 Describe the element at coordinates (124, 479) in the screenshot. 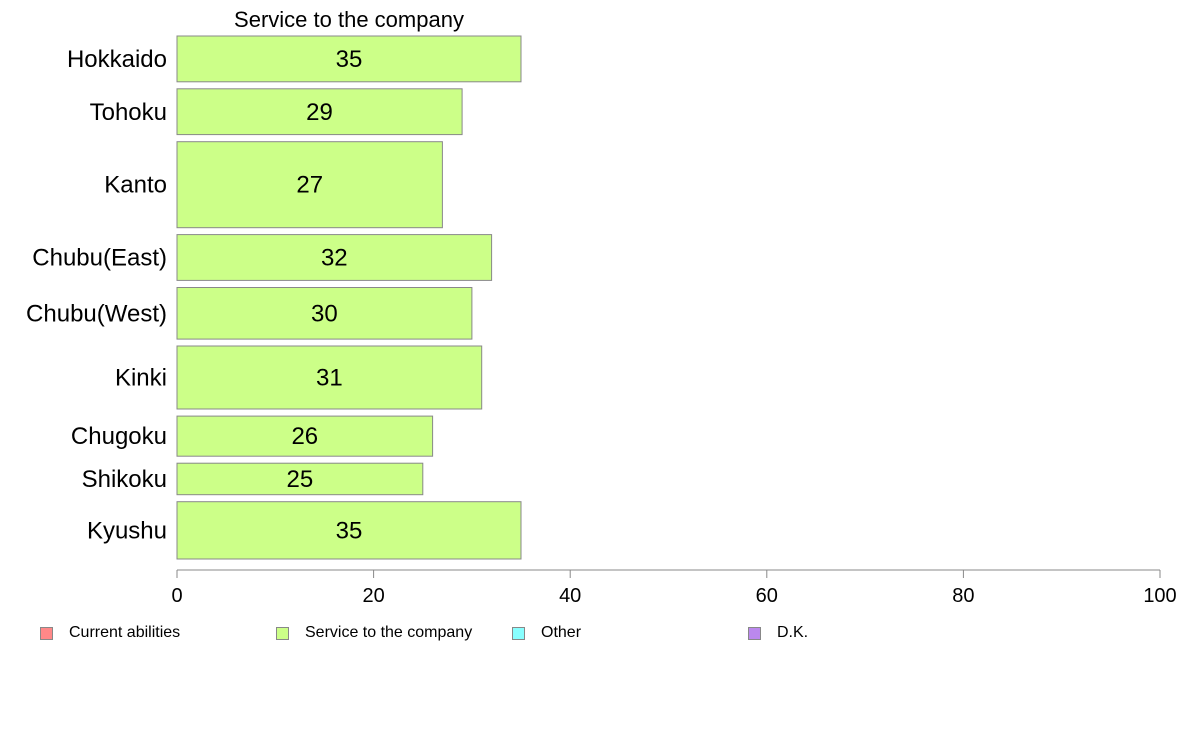

I see `category-label-shikoku: Shikoku` at that location.